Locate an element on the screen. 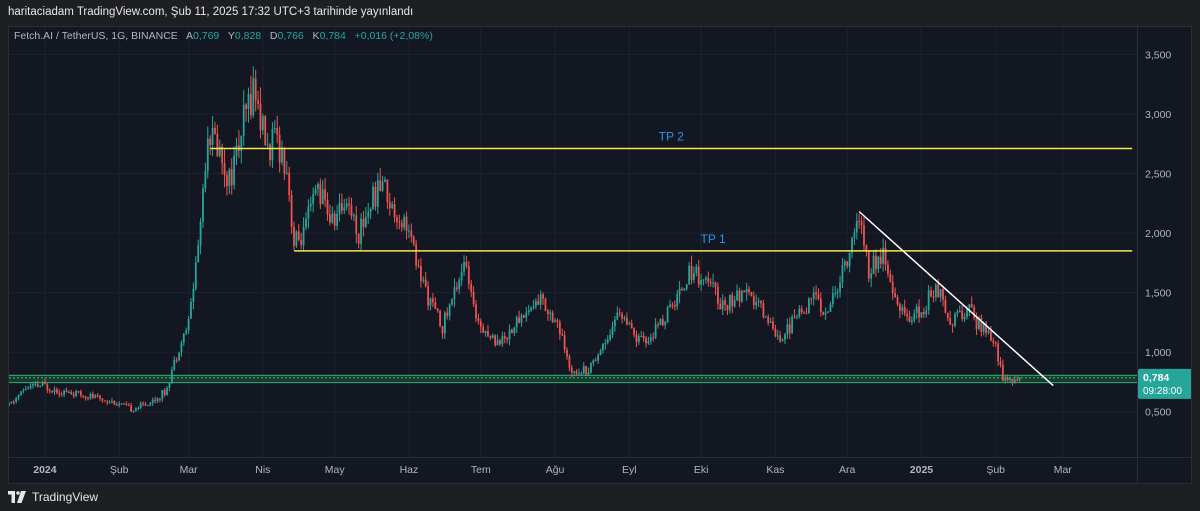  x-tick-label: Mar is located at coordinates (1063, 470).